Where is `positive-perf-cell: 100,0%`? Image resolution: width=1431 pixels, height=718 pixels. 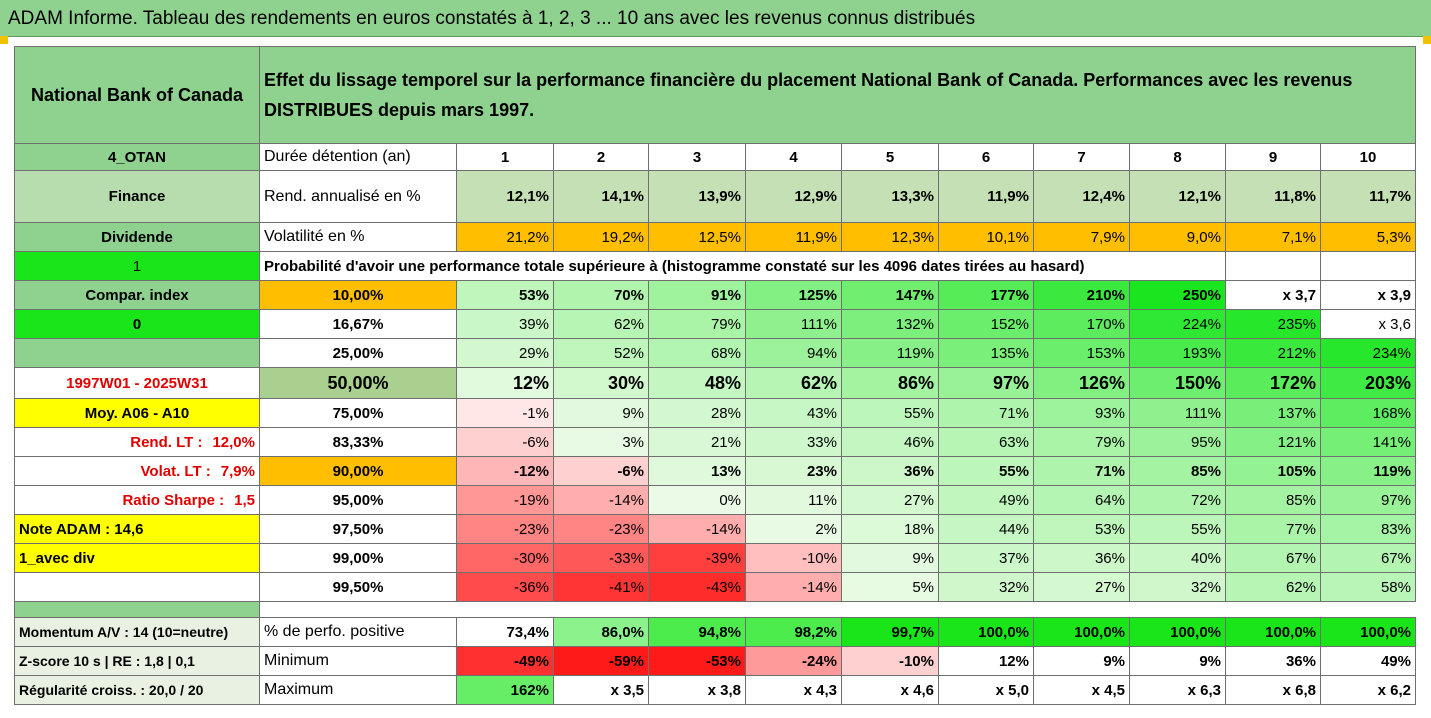 positive-perf-cell: 100,0% is located at coordinates (986, 632).